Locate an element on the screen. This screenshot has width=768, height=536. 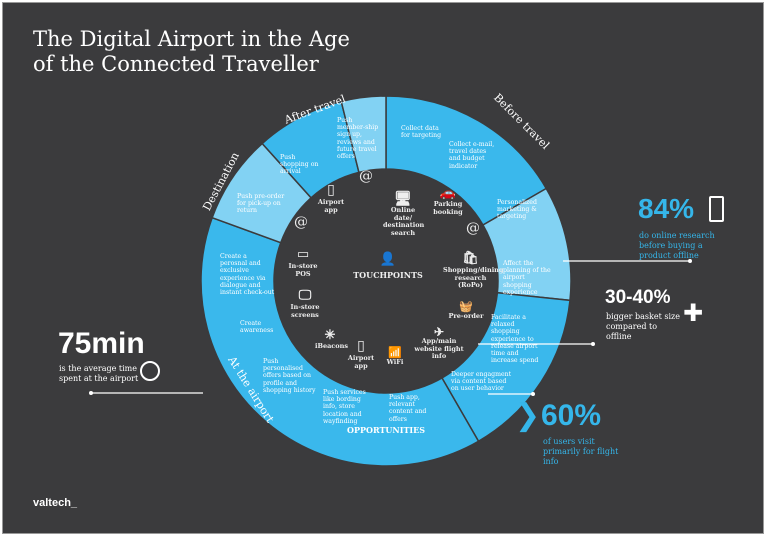
stat-value-84: 84% is located at coordinates (666, 208).